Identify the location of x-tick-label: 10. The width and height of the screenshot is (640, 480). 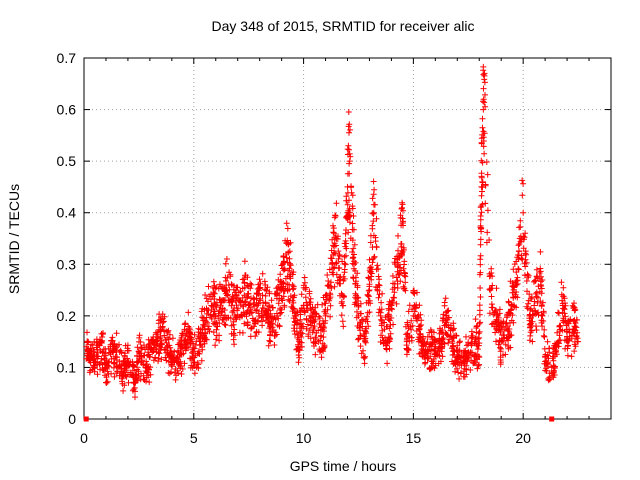
(304, 438).